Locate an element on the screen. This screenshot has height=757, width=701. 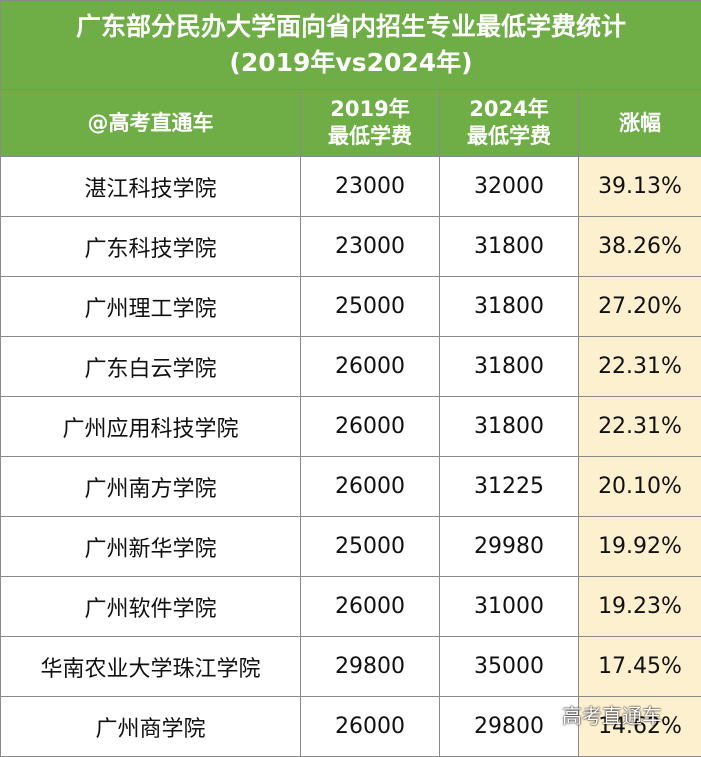
increase-cell: 14.62% is located at coordinates (639, 726).